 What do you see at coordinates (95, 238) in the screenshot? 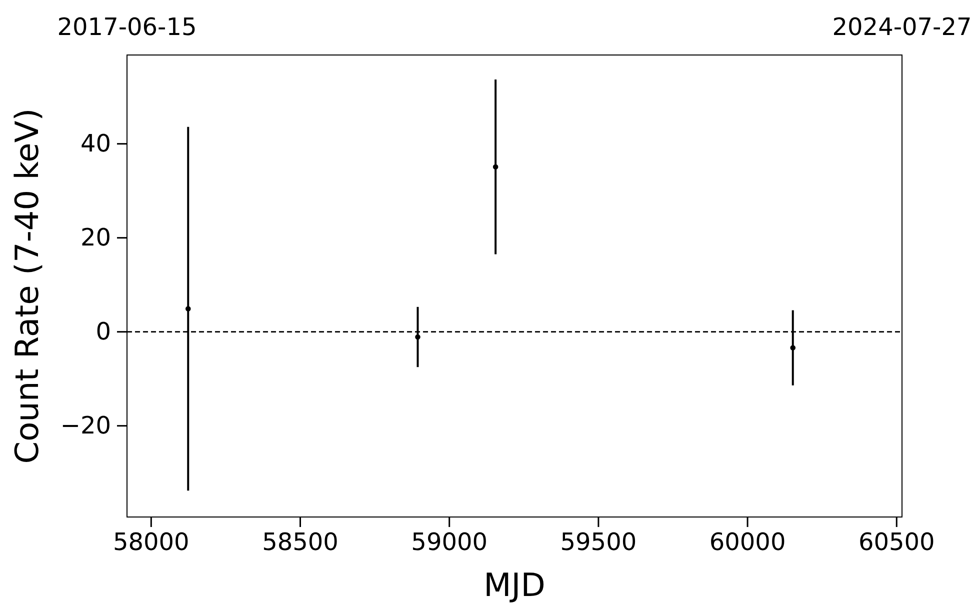
I see `y-tick-label: 20` at bounding box center [95, 238].